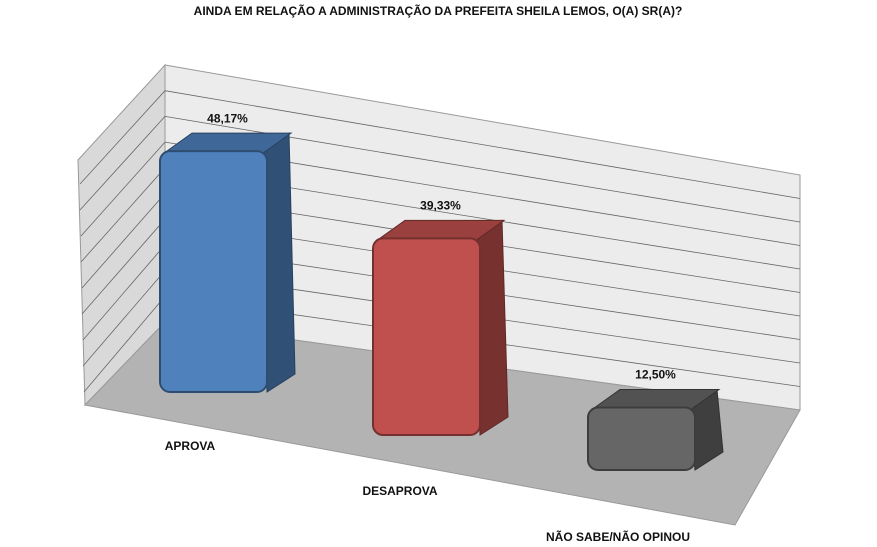 This screenshot has height=547, width=877. Describe the element at coordinates (440, 206) in the screenshot. I see `value-label: 39,33%` at that location.